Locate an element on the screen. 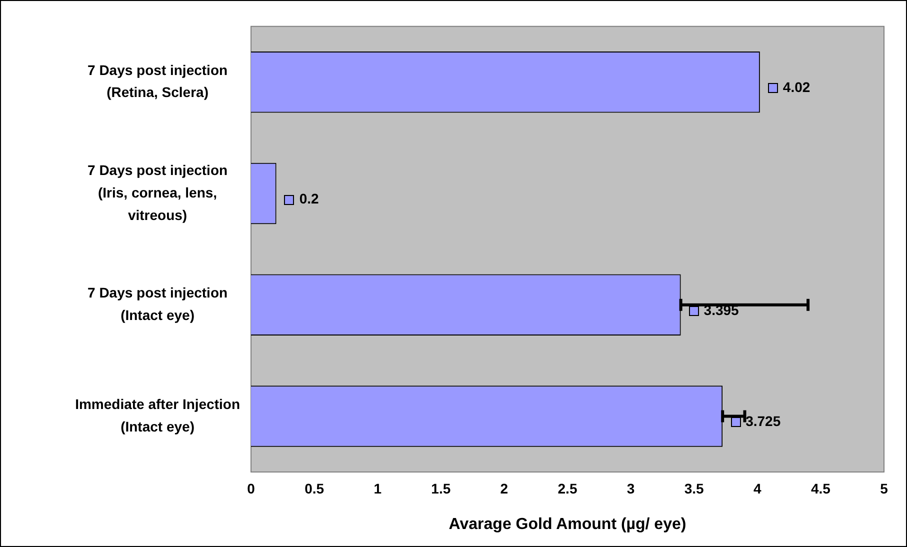  y-tick-label: 7 Days post injection (Intact eye) is located at coordinates (158, 303).